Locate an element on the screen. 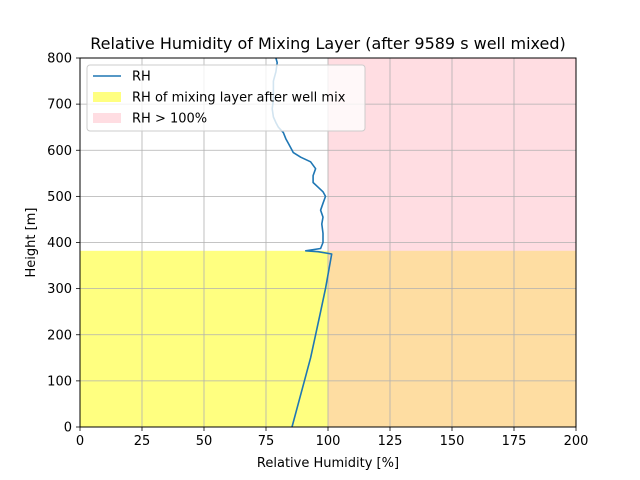  y-tick-label: 200 is located at coordinates (59, 335).